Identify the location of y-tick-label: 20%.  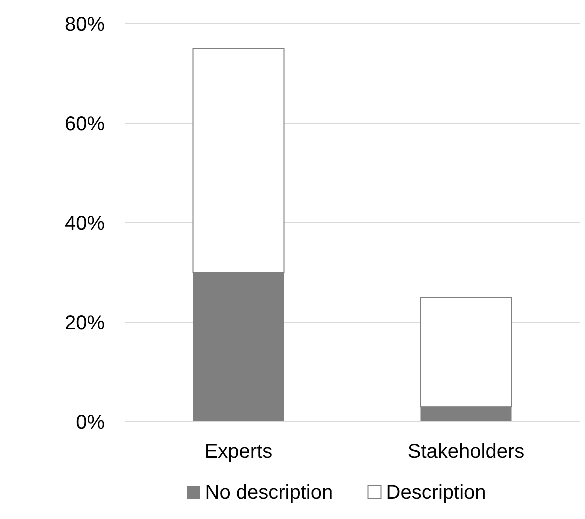
(85, 323).